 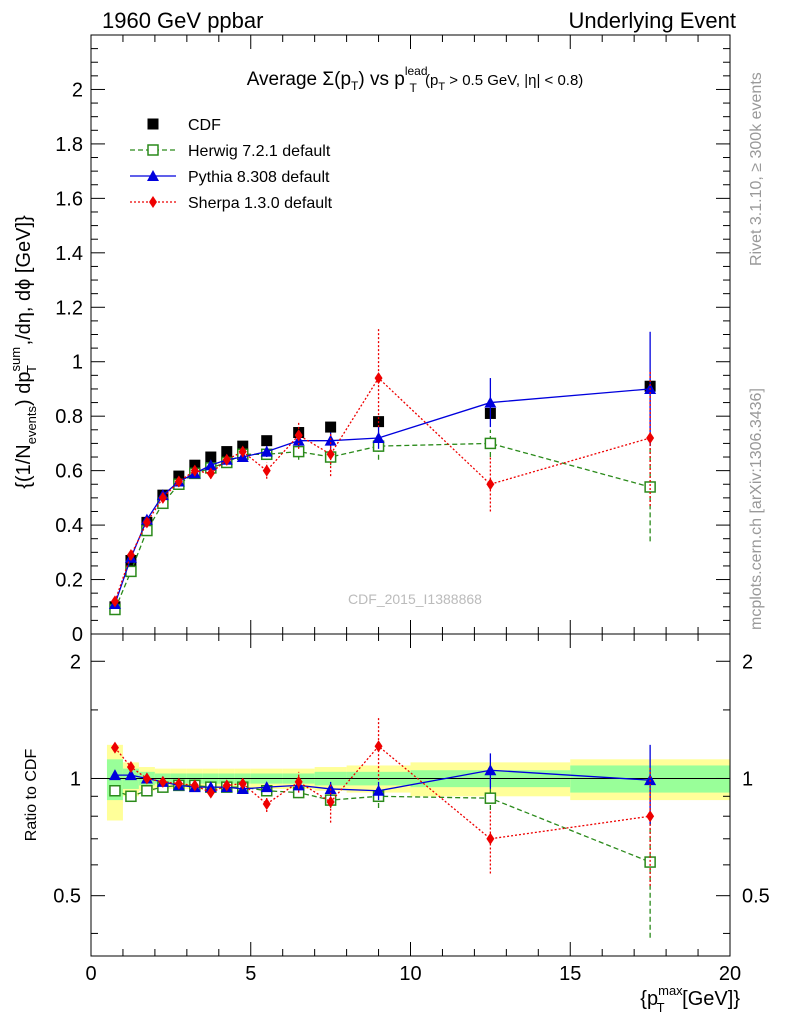 What do you see at coordinates (24, 389) in the screenshot?
I see `ylabel-part-b: ) dp` at bounding box center [24, 389].